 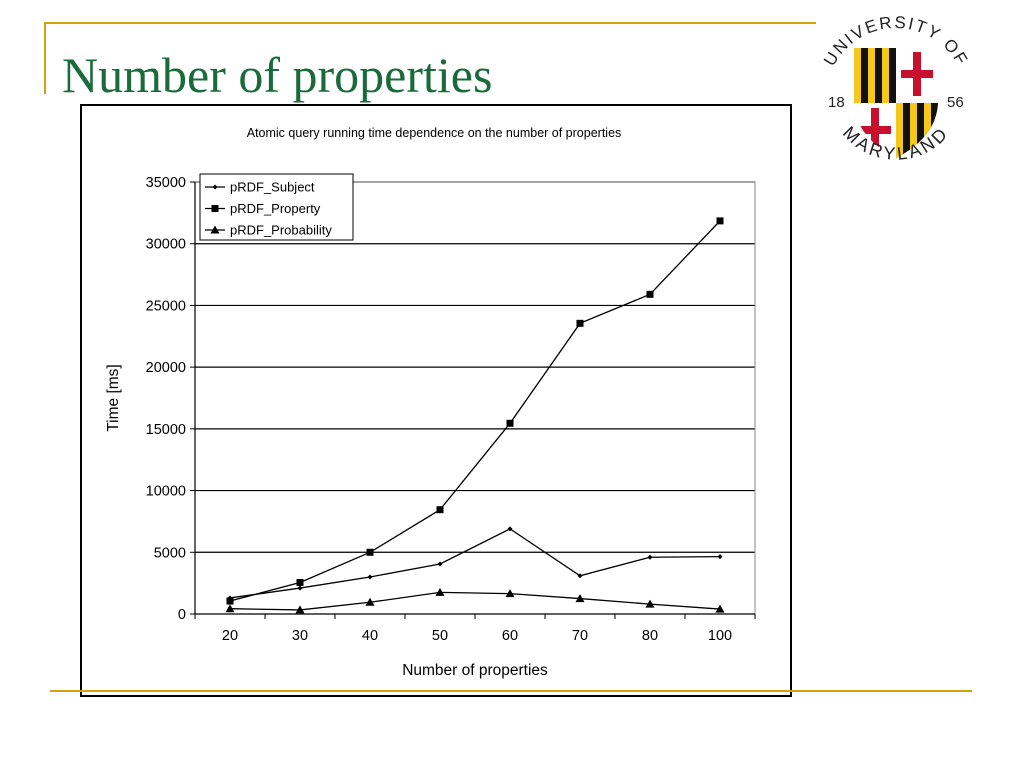 What do you see at coordinates (281, 230) in the screenshot?
I see `legend-label: pRDF_Probability` at bounding box center [281, 230].